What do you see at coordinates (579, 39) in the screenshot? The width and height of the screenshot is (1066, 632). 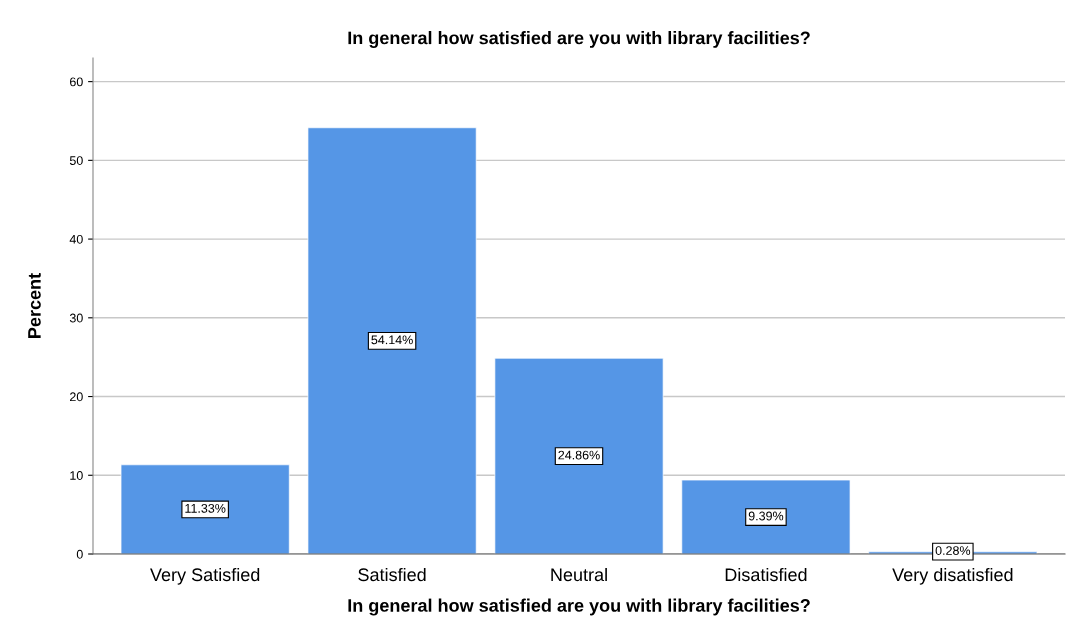 I see `chart-title: In general how satisfied are you with library facilities?` at bounding box center [579, 39].